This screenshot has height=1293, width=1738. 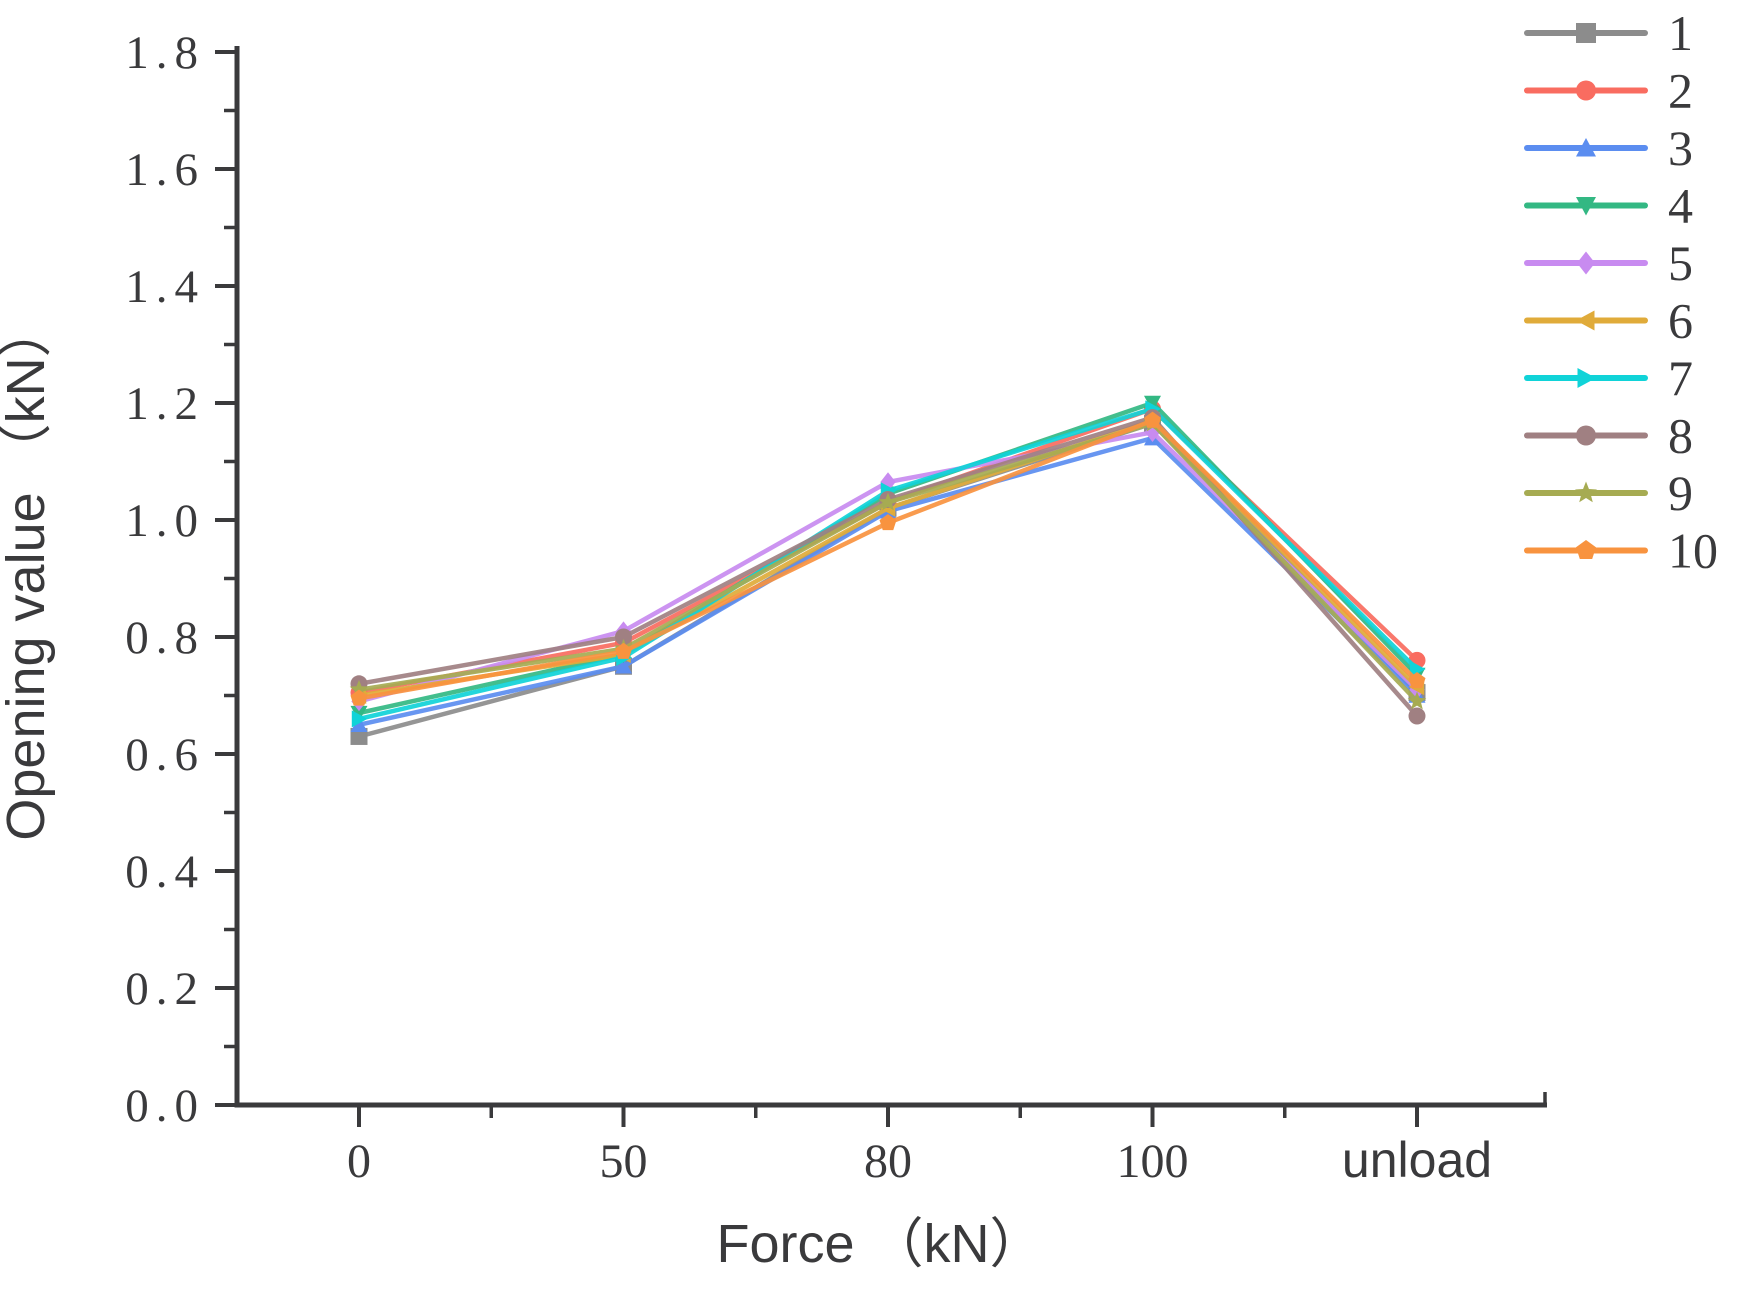 What do you see at coordinates (1680, 148) in the screenshot?
I see `legend-label: 3` at bounding box center [1680, 148].